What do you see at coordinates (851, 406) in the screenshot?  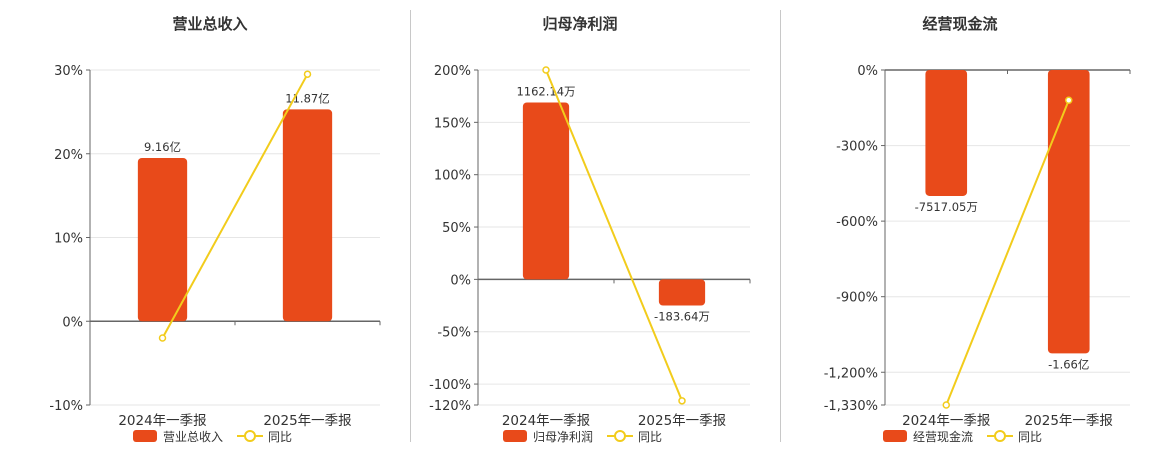 I see `y-tick-label: -1,330%` at bounding box center [851, 406].